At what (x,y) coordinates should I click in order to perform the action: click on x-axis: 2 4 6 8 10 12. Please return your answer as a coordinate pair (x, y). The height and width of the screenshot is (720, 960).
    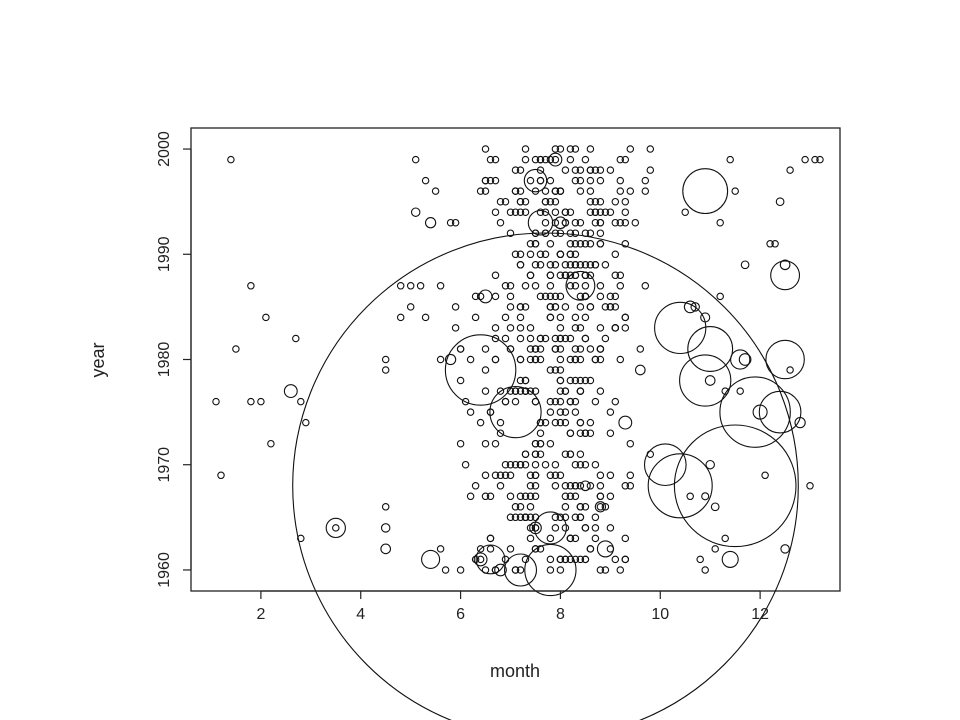
    Looking at the image, I should click on (512, 606).